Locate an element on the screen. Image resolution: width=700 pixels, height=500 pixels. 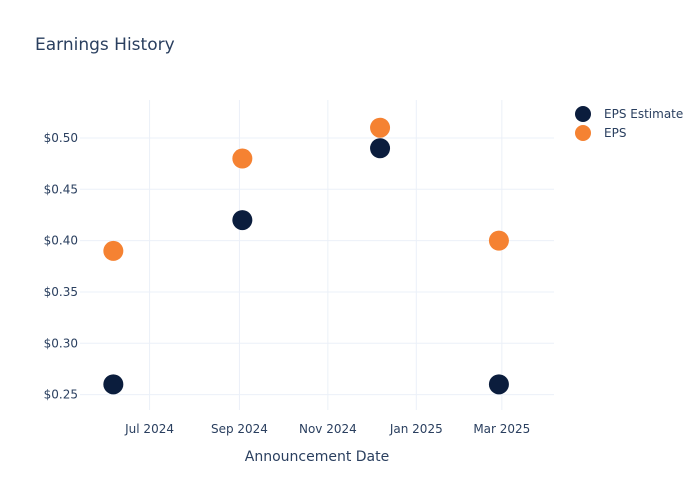
y-tick-label: $0.35 is located at coordinates (61, 292).